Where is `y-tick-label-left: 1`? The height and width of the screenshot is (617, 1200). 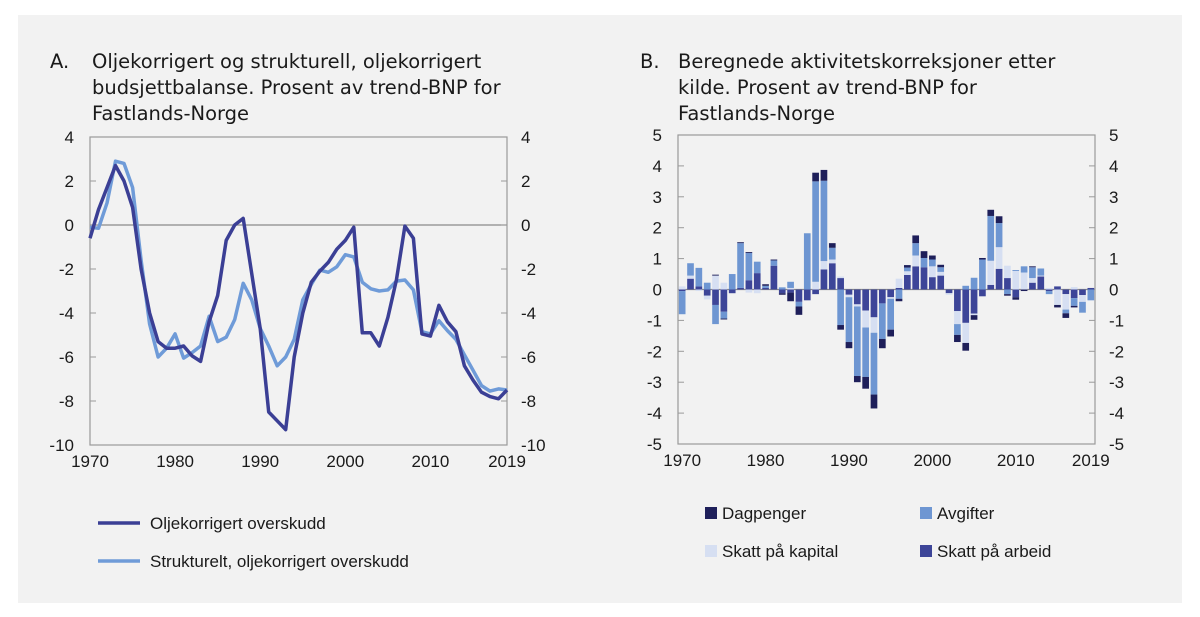
y-tick-label-left: 1 is located at coordinates (657, 259).